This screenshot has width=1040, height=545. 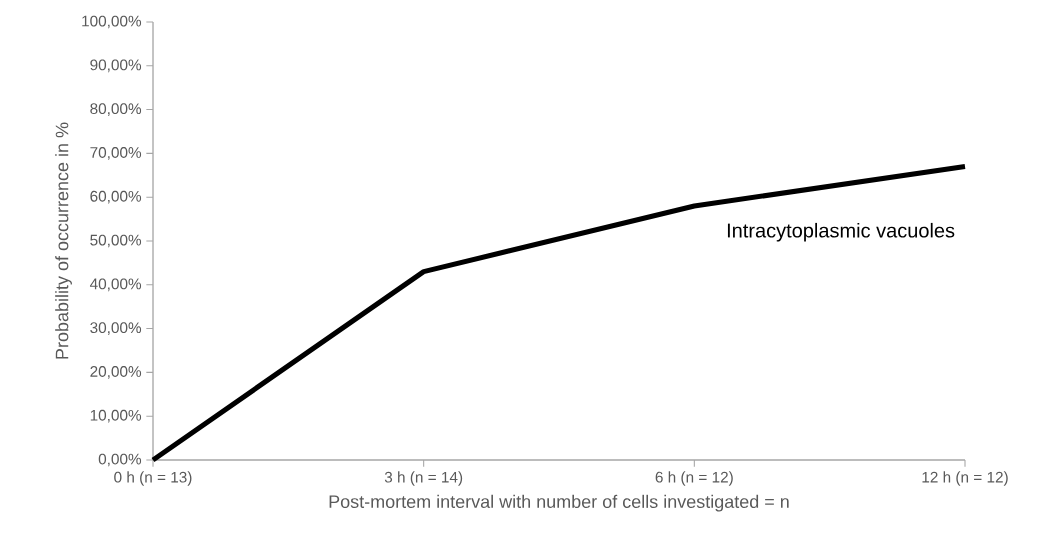 What do you see at coordinates (116, 416) in the screenshot?
I see `y-tick-label: 10,00%` at bounding box center [116, 416].